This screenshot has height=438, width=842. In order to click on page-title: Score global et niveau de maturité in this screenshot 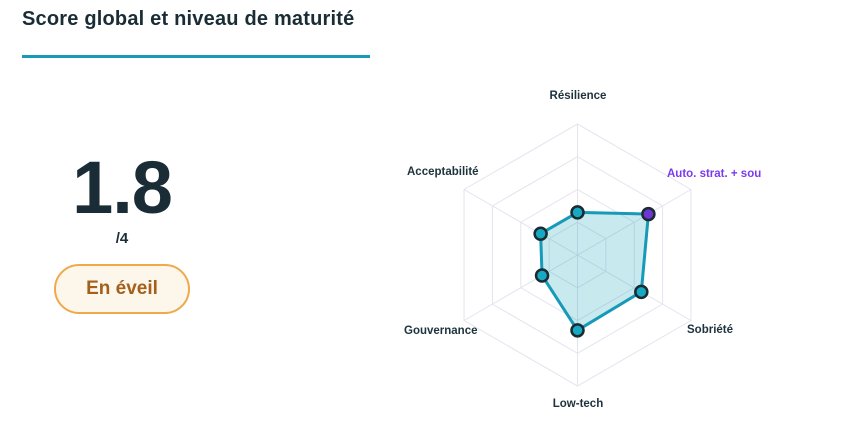, I will do `click(188, 19)`.